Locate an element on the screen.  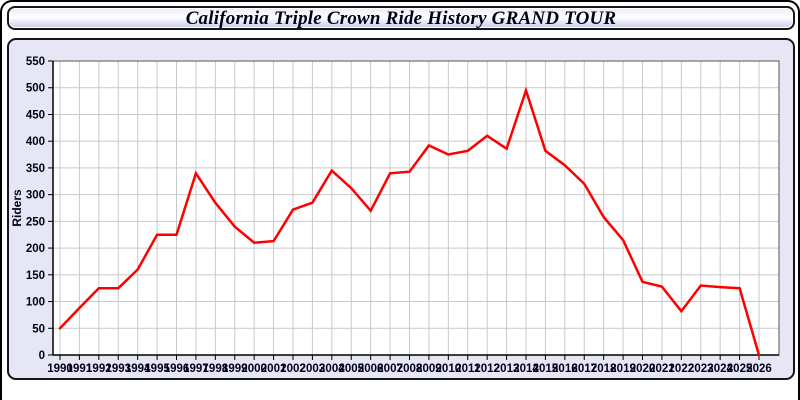
x-tick-label: 2011 is located at coordinates (468, 369).